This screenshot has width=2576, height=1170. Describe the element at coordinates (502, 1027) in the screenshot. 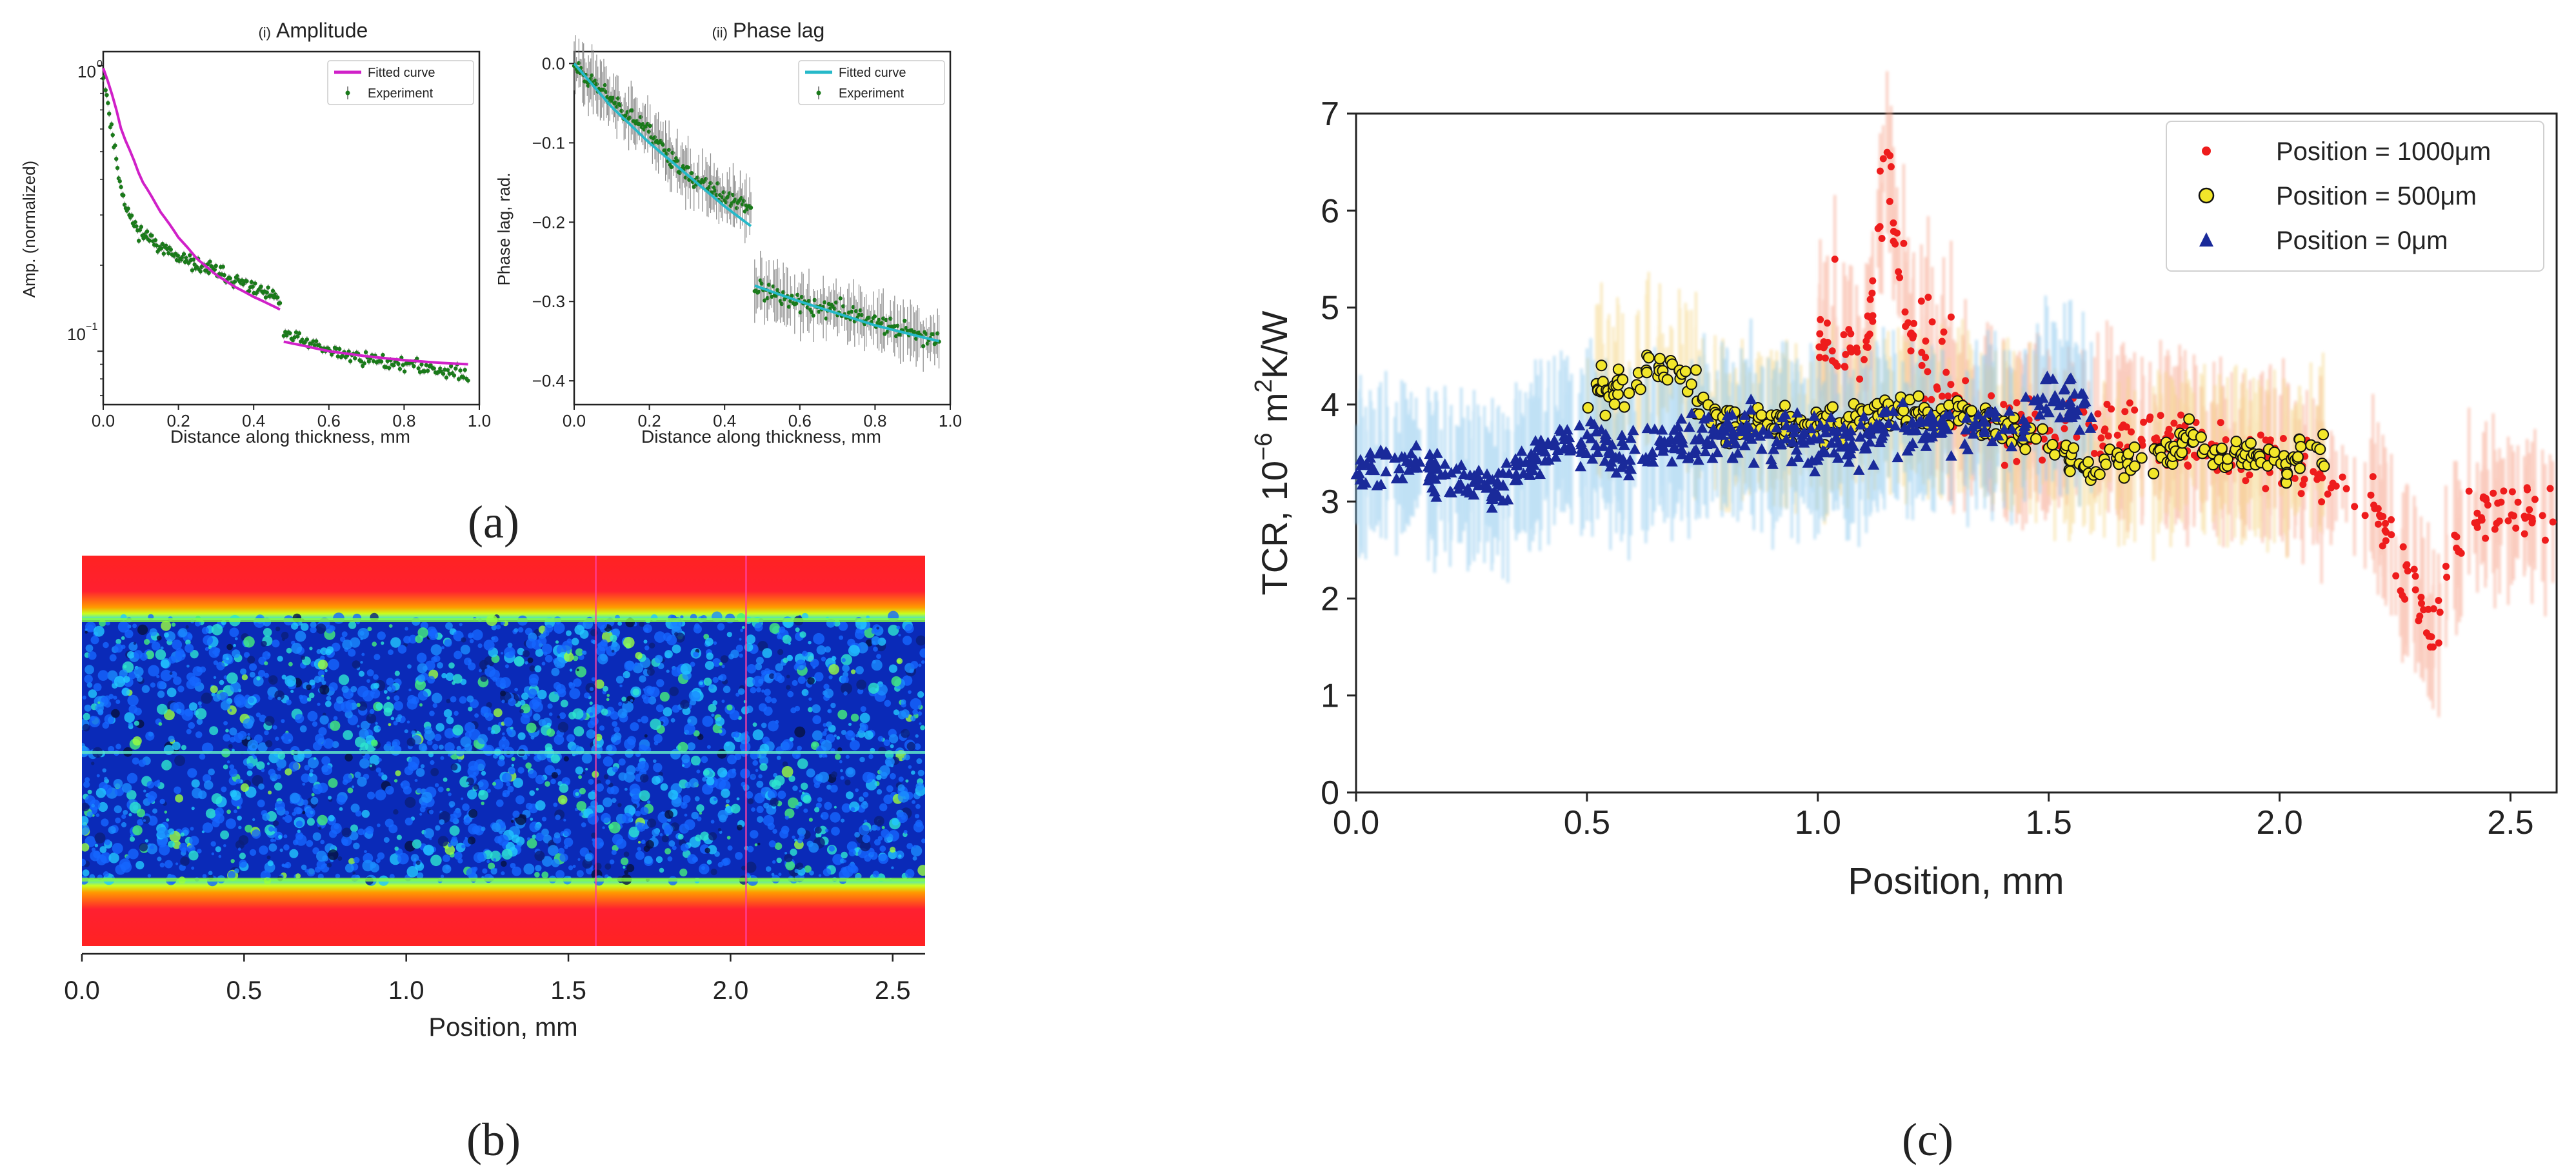

I see `thermal-x-axis-label: Position, mm` at that location.